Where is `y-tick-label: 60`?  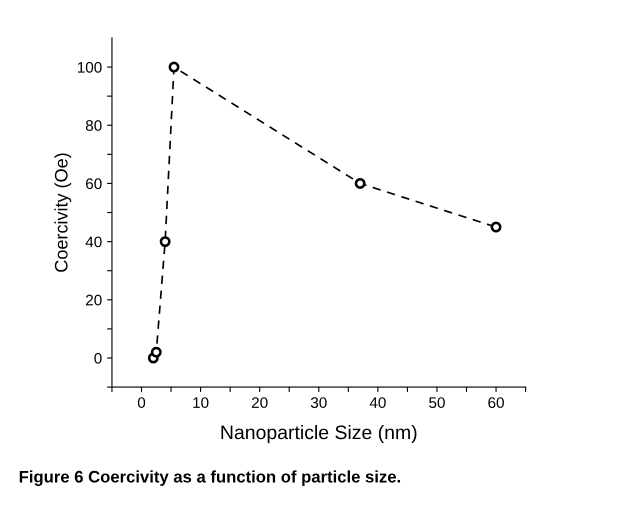
y-tick-label: 60 is located at coordinates (94, 184).